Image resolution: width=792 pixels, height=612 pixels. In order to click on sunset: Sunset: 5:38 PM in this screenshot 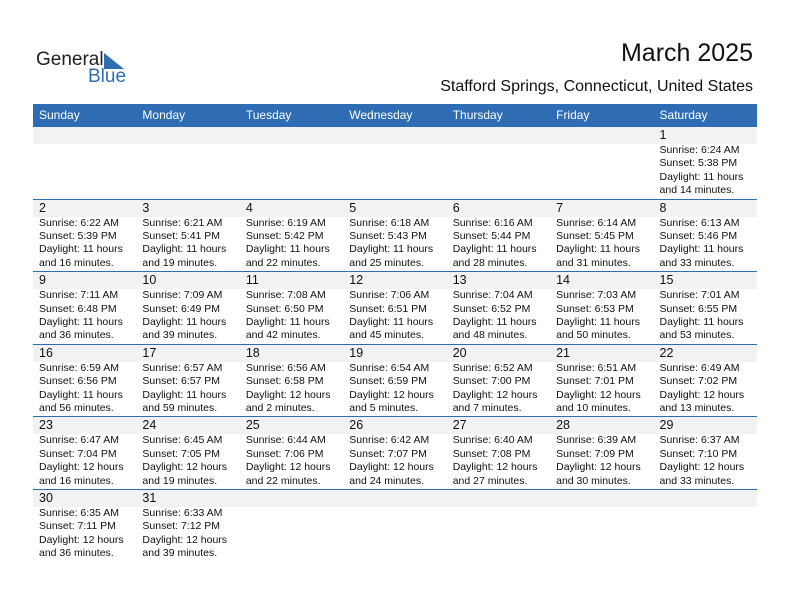, I will do `click(698, 163)`.